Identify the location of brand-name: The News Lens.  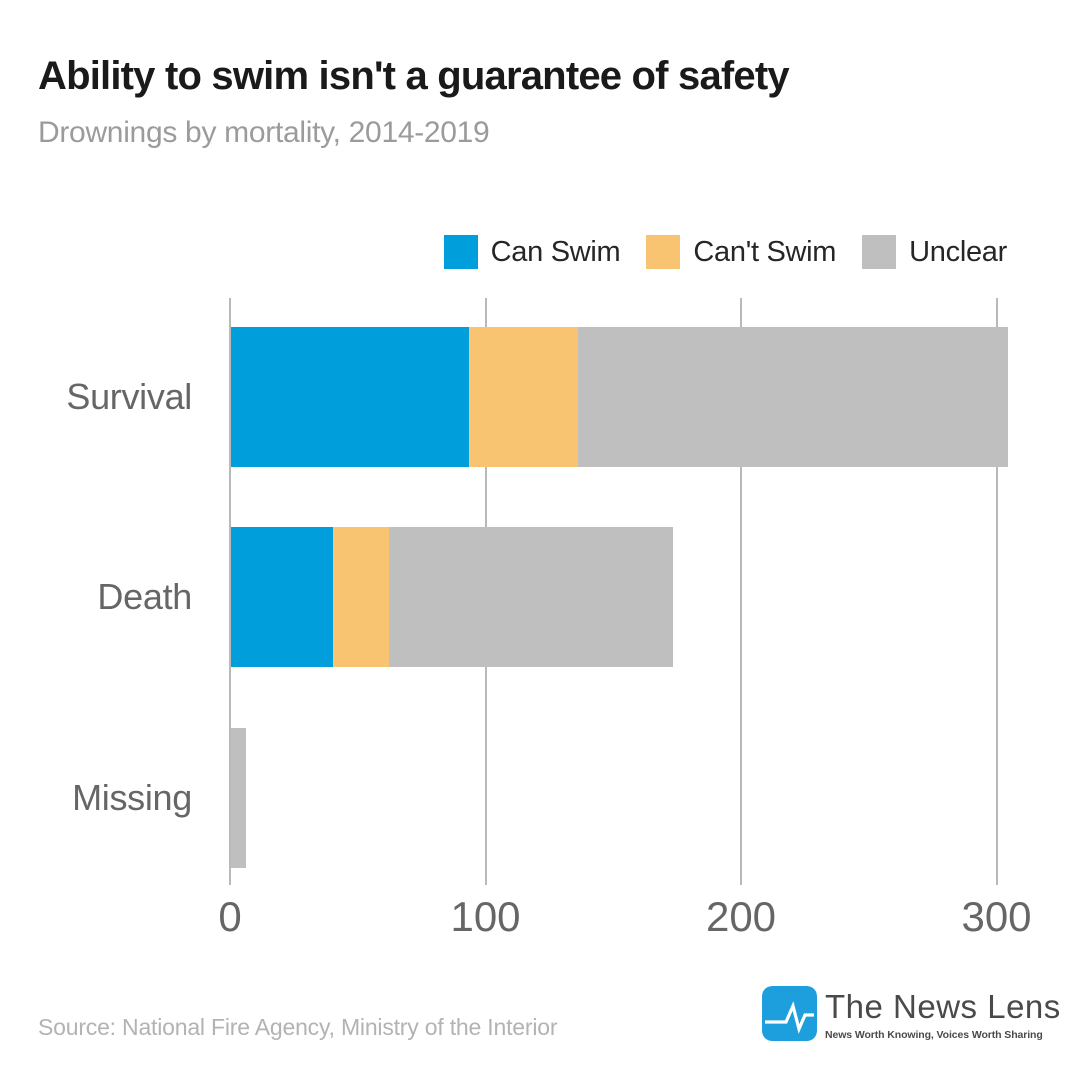
(943, 1006).